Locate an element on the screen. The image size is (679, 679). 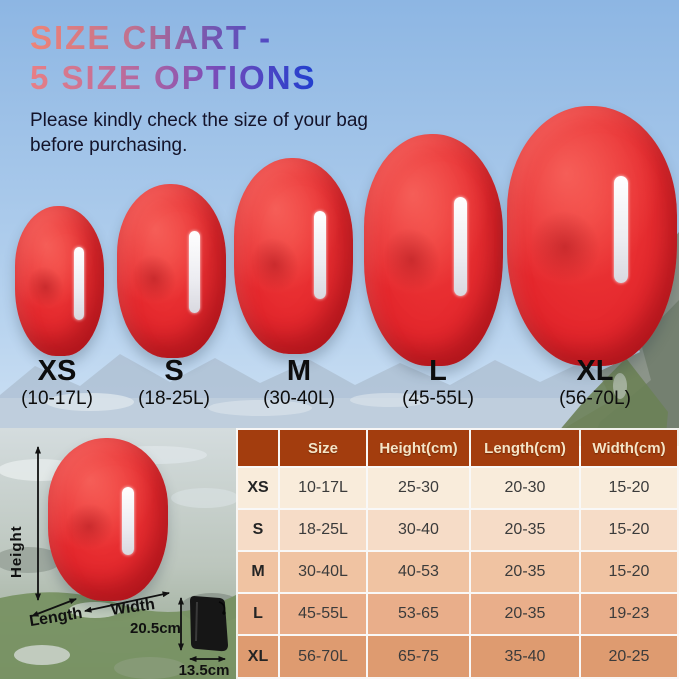
size-volume: (30-40L) is located at coordinates (299, 399).